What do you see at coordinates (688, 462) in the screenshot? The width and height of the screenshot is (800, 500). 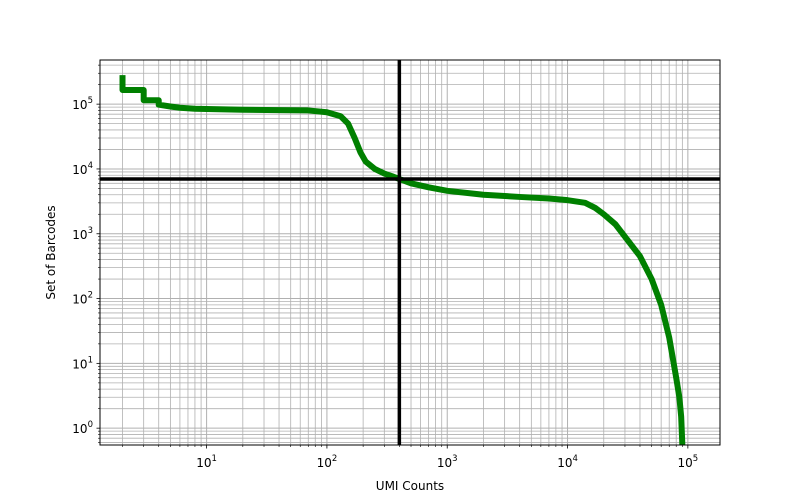 I see `x-tick-label: 10⁵` at bounding box center [688, 462].